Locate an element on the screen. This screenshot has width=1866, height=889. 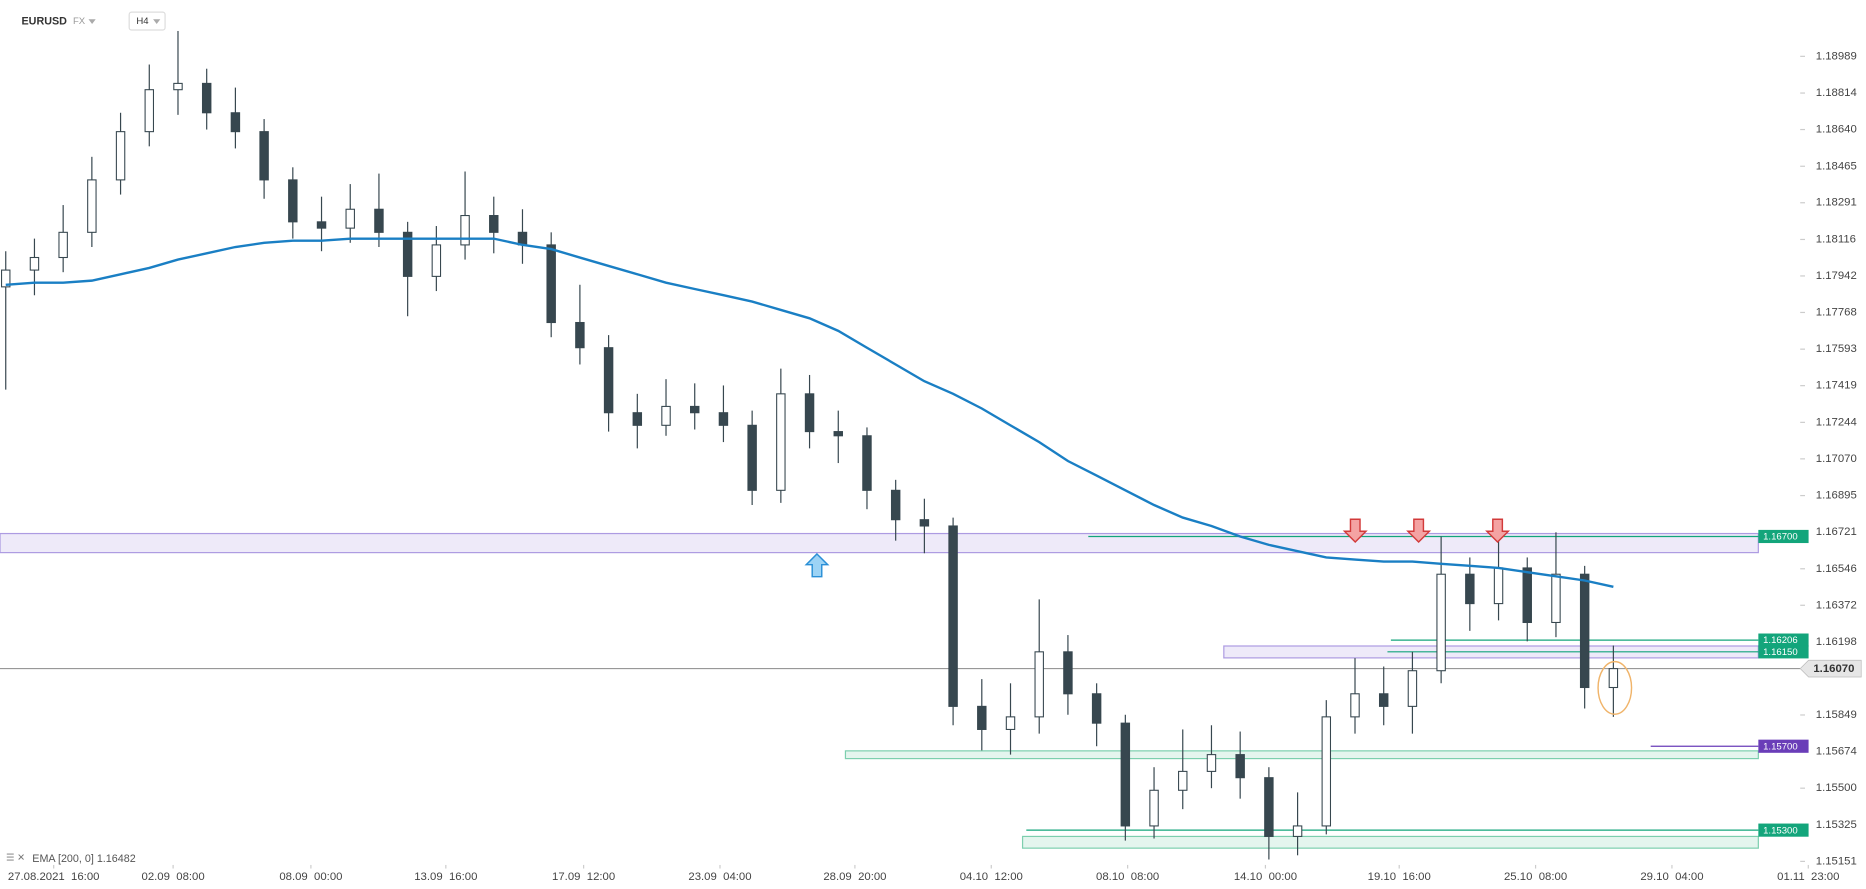
y-tick-label: 1.18116 is located at coordinates (1836, 239).